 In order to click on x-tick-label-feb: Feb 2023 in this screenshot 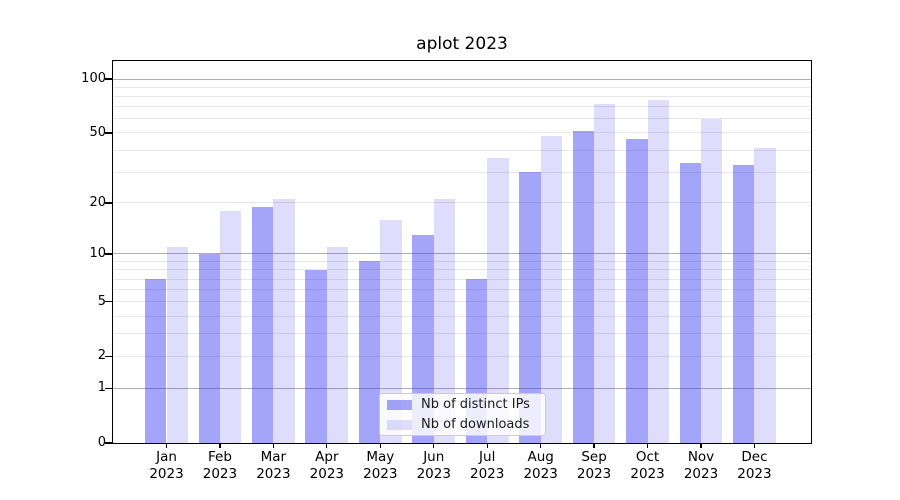, I will do `click(220, 466)`.